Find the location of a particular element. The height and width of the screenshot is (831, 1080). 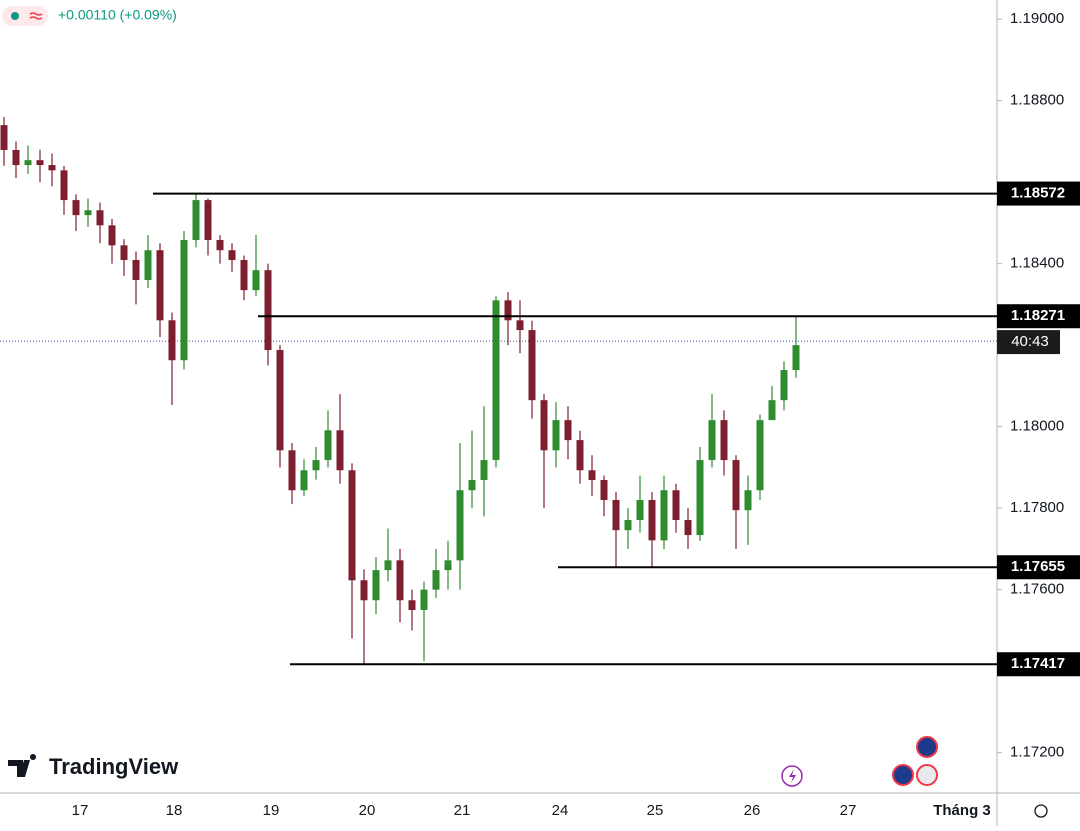

event-bolt is located at coordinates (792, 776).